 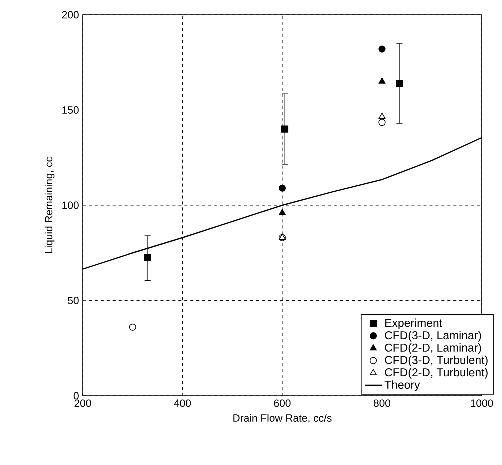 What do you see at coordinates (70, 110) in the screenshot?
I see `y-tick-label: 150` at bounding box center [70, 110].